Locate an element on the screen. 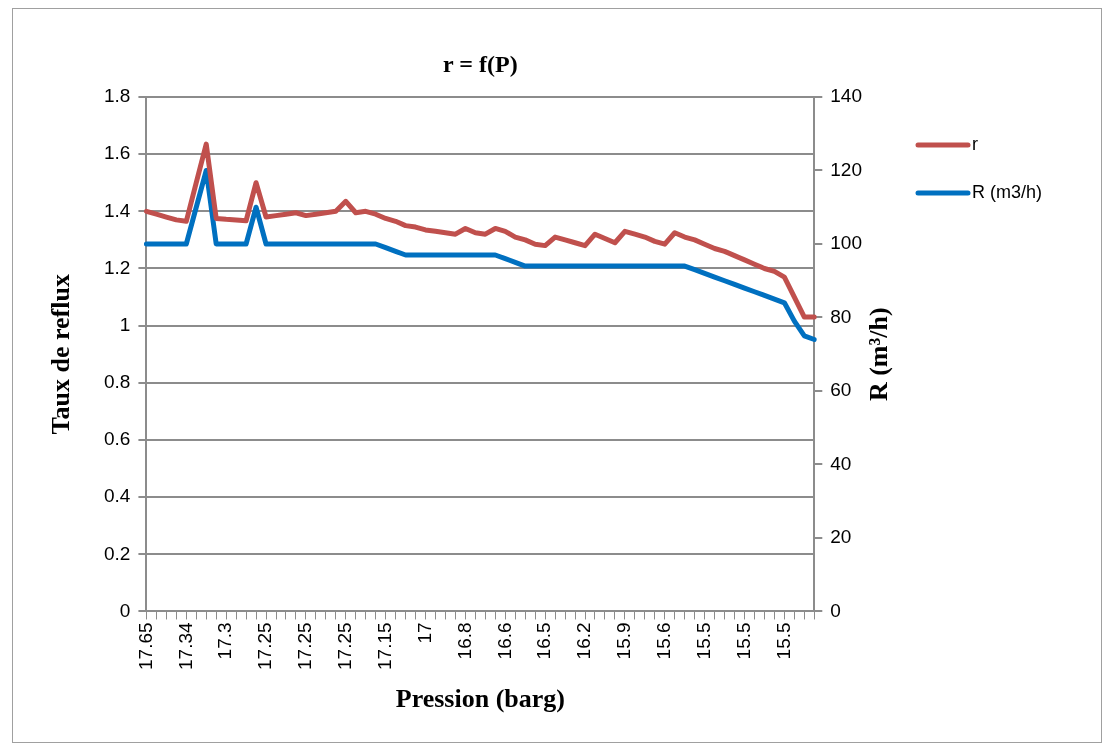 This screenshot has height=747, width=1106. x-tick-label: 17.34 is located at coordinates (185, 646).